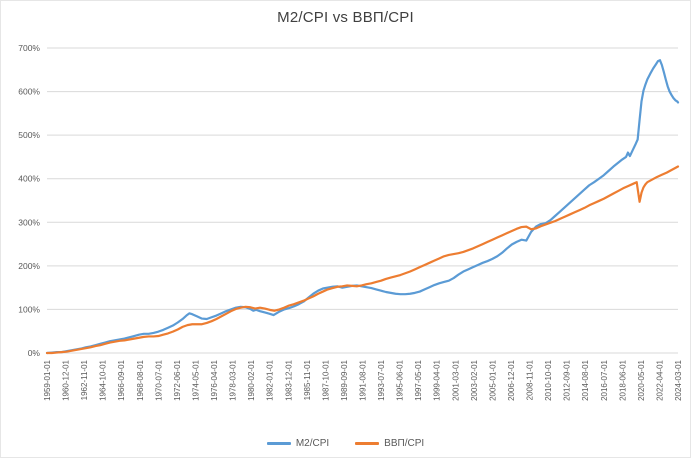 The height and width of the screenshot is (458, 691). Describe the element at coordinates (567, 379) in the screenshot. I see `x-tick-label: 2012-09-01` at that location.